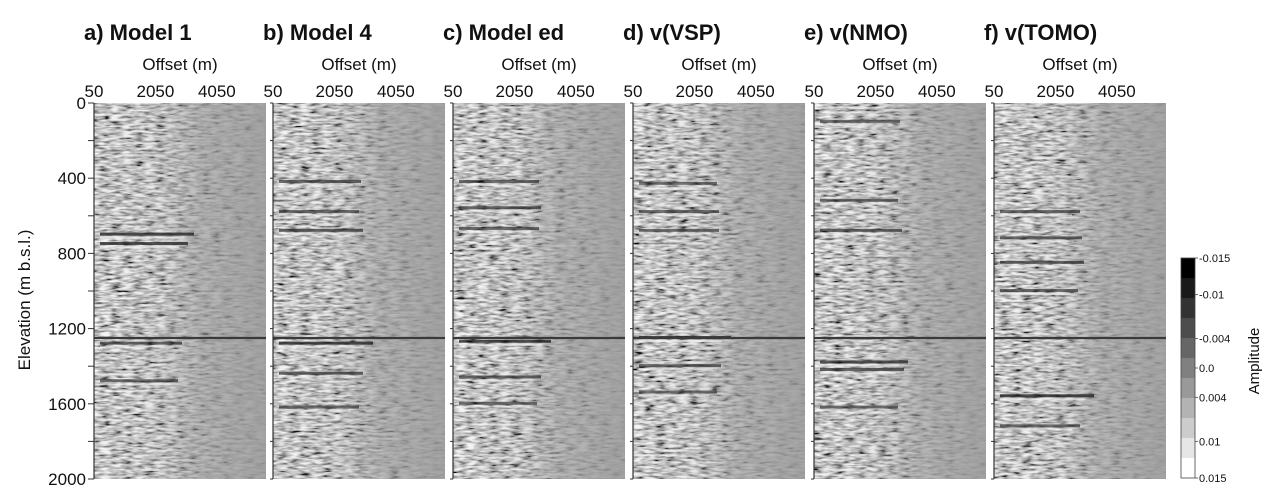  What do you see at coordinates (67, 404) in the screenshot?
I see `y-tick-label: 1600` at bounding box center [67, 404].